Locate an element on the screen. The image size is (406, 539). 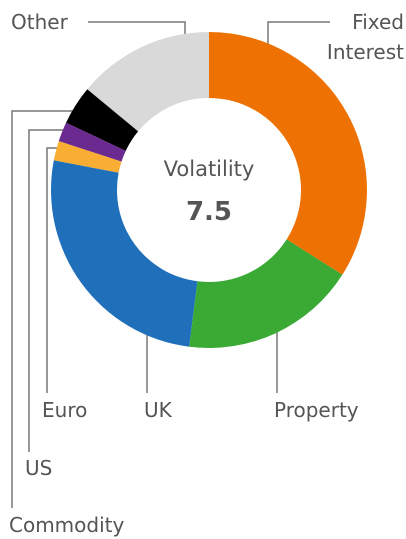
center-value: 7.5 is located at coordinates (209, 212).